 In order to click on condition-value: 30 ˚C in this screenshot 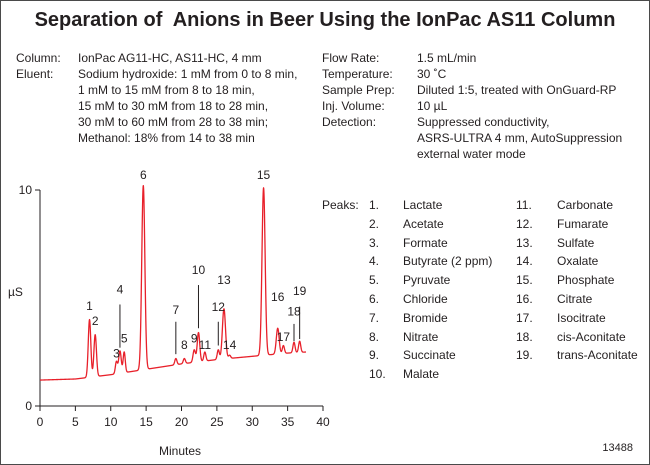, I will do `click(432, 74)`.